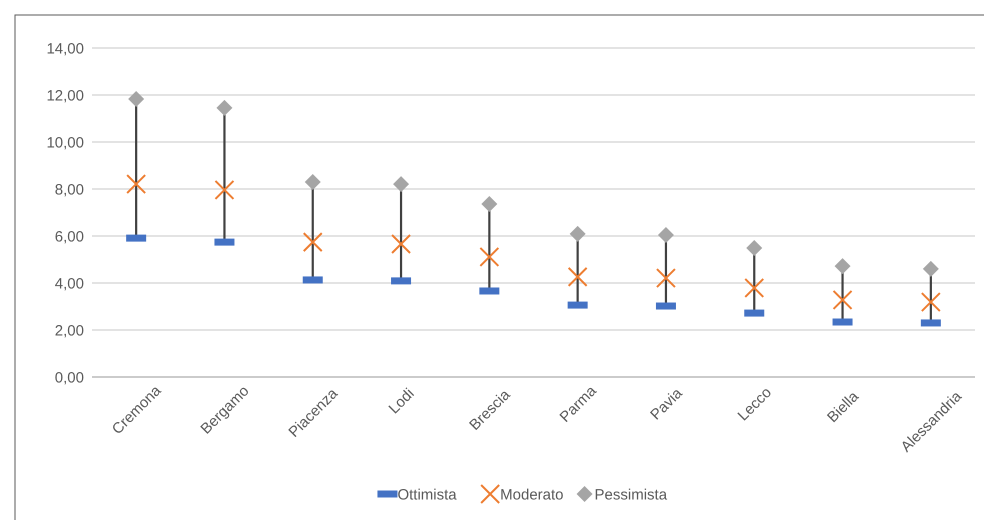  I want to click on y-tick-label: 4,00, so click(69, 283).